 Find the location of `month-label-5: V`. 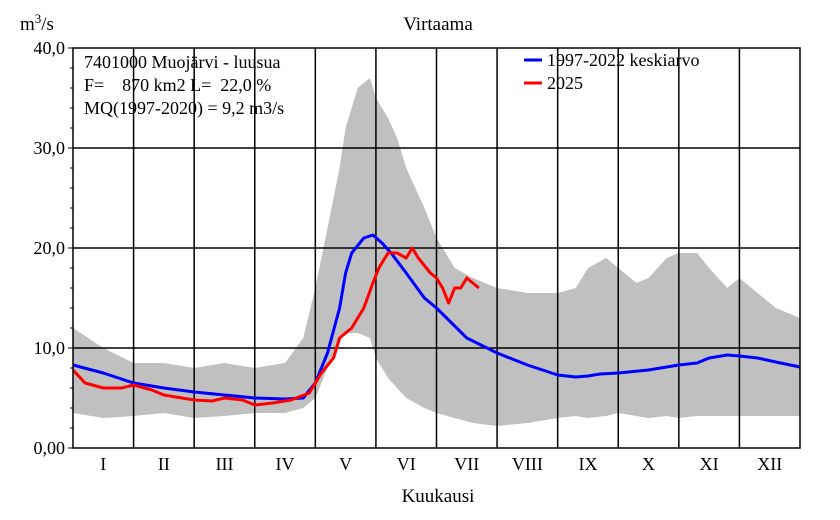

month-label-5: V is located at coordinates (345, 464).